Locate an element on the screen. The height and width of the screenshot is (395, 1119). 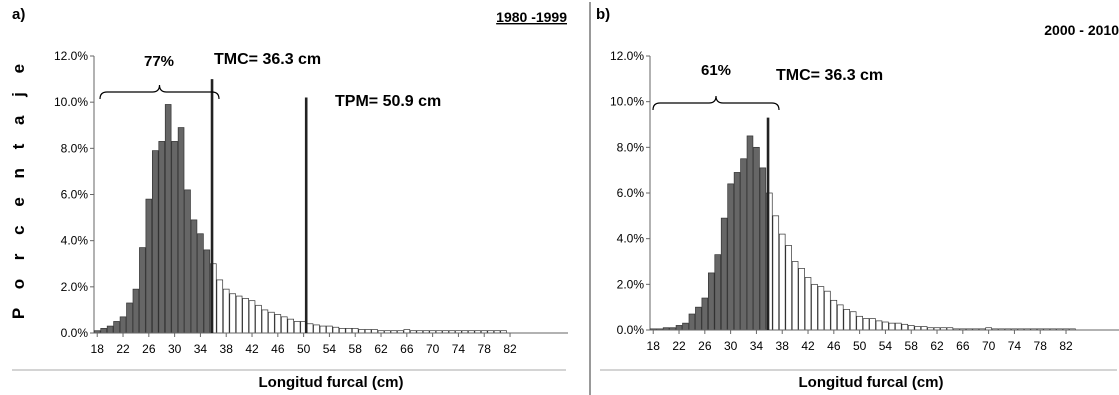
panel-b-label: b) is located at coordinates (603, 14).